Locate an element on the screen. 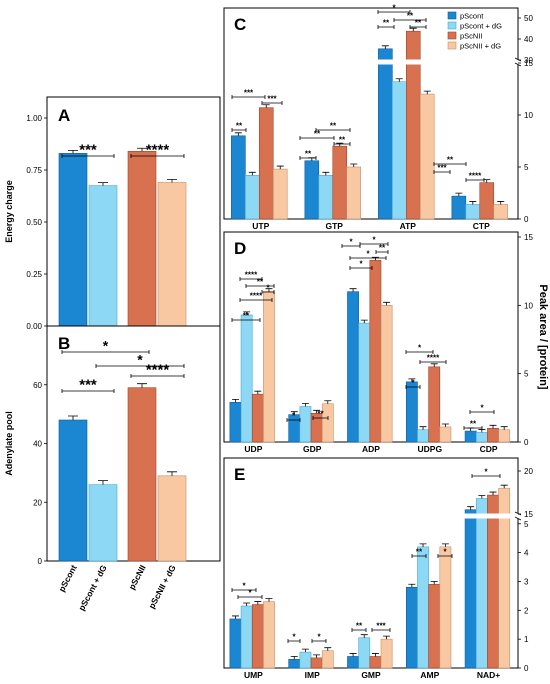 The height and width of the screenshot is (684, 550). panel-c-sig-8-bracket is located at coordinates (418, 27).